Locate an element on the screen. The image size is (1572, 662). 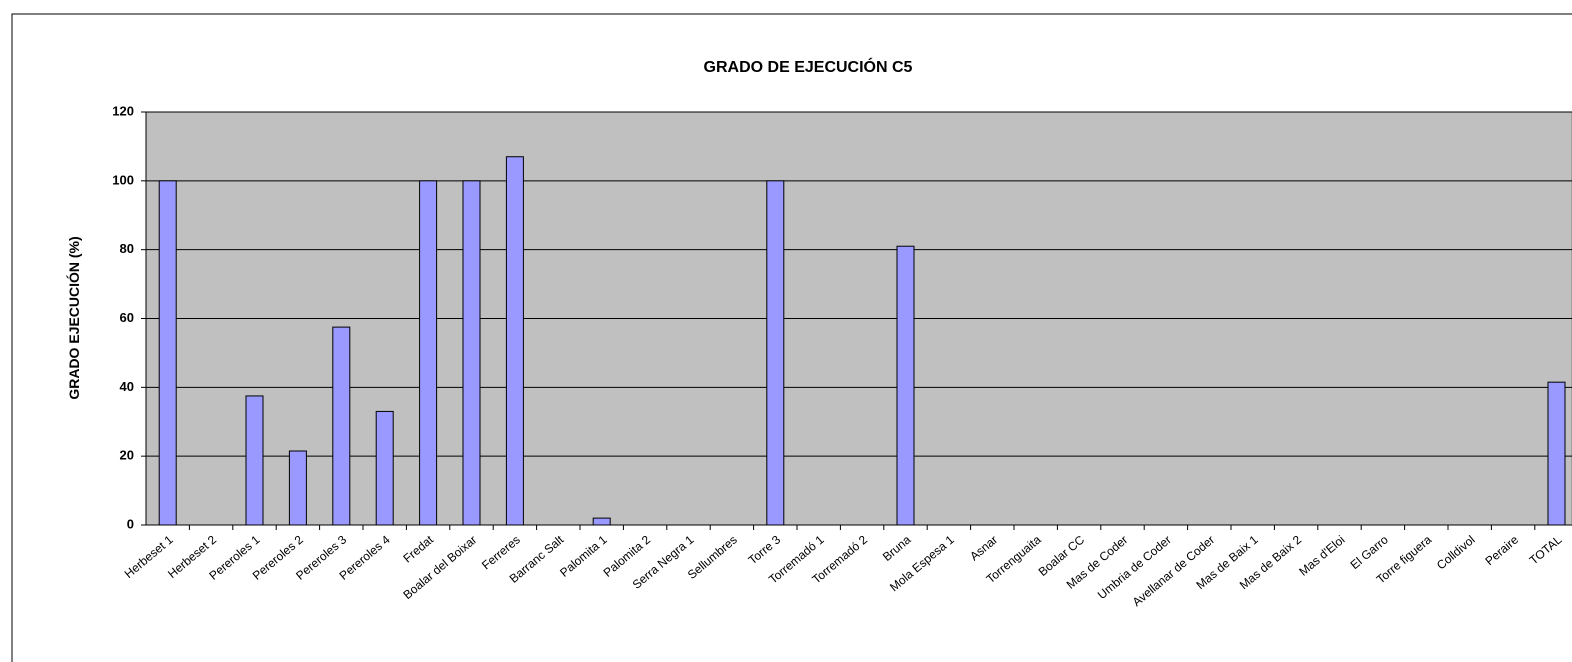
chart-title: GRADO DE EJECUCIÓN C5 is located at coordinates (808, 66).